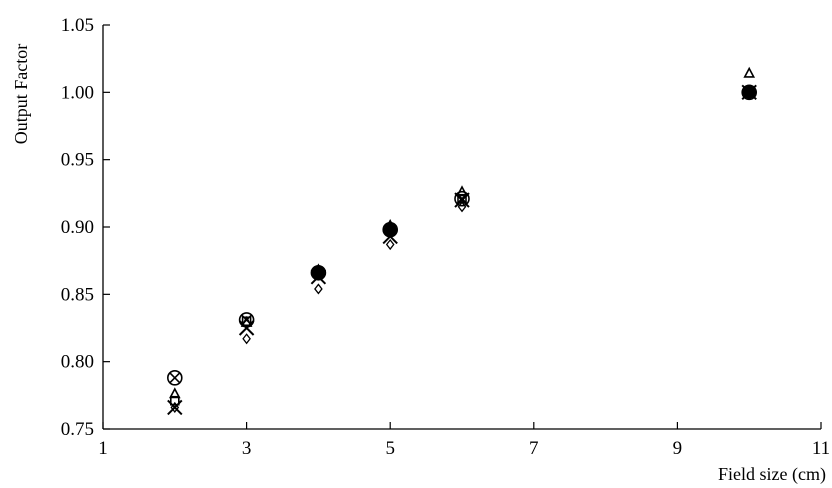 This screenshot has height=488, width=832. What do you see at coordinates (77, 25) in the screenshot?
I see `y-tick-label: 1.05` at bounding box center [77, 25].